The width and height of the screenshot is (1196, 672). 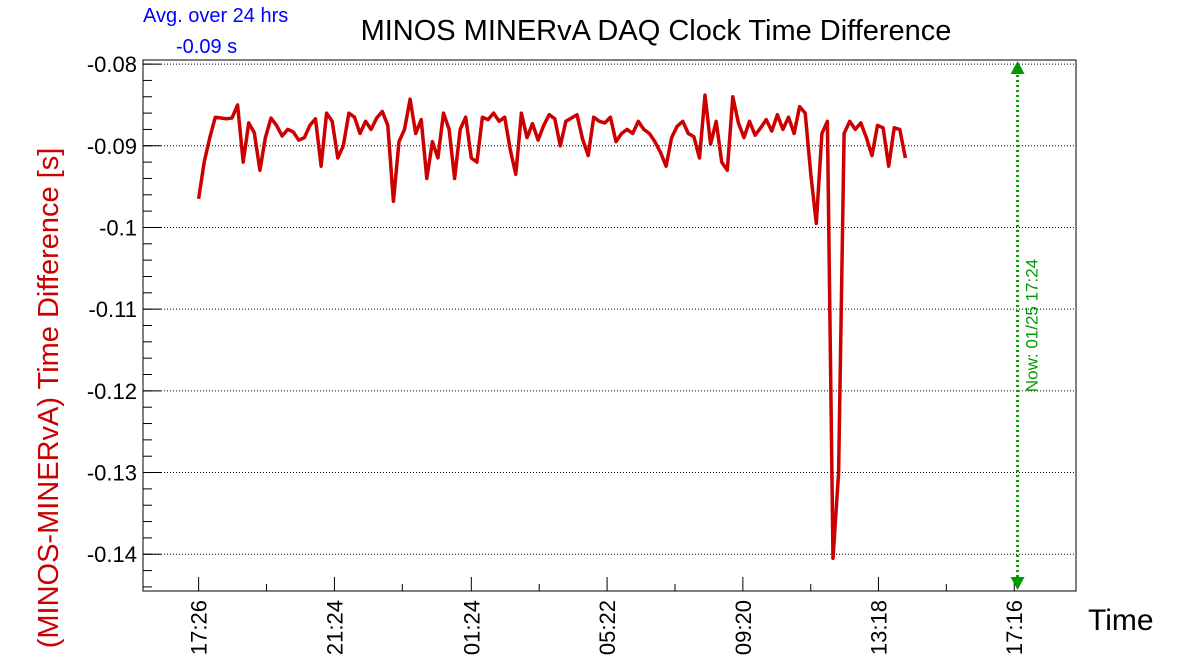 I want to click on y-tick-label: -0.1, so click(x=118, y=227).